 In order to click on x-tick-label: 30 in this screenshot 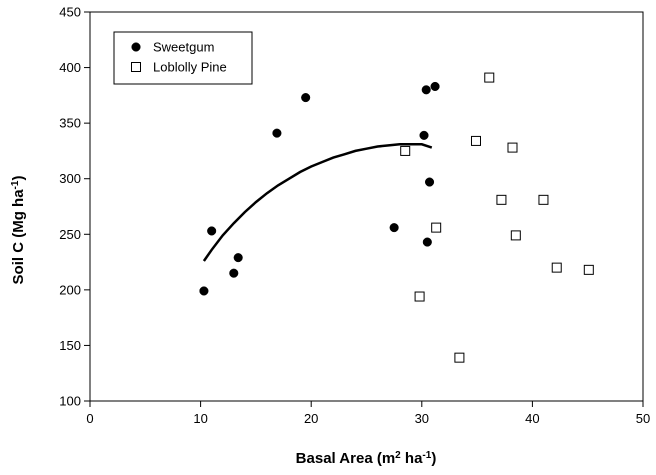, I will do `click(422, 418)`.